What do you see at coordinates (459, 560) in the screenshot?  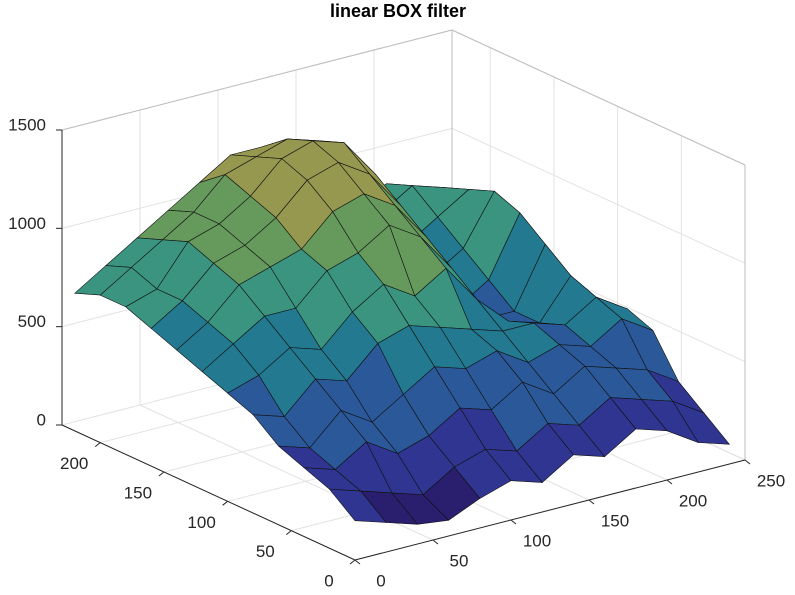 I see `x-tick-label: 50` at bounding box center [459, 560].